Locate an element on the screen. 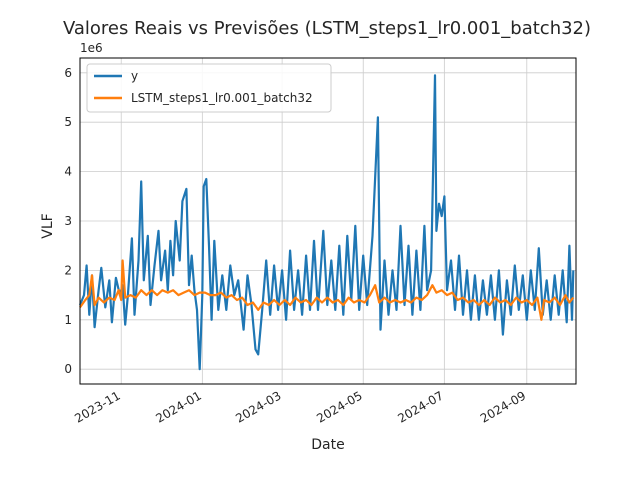 The image size is (640, 484). y-tick-label: 3 is located at coordinates (68, 221).